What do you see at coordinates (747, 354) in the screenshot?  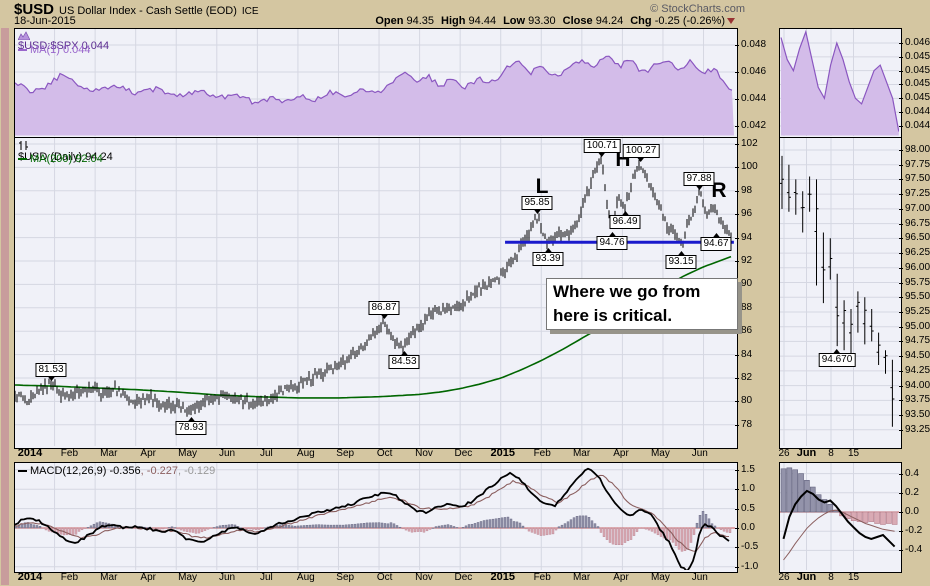 I see `y-axis-label: 84` at bounding box center [747, 354].